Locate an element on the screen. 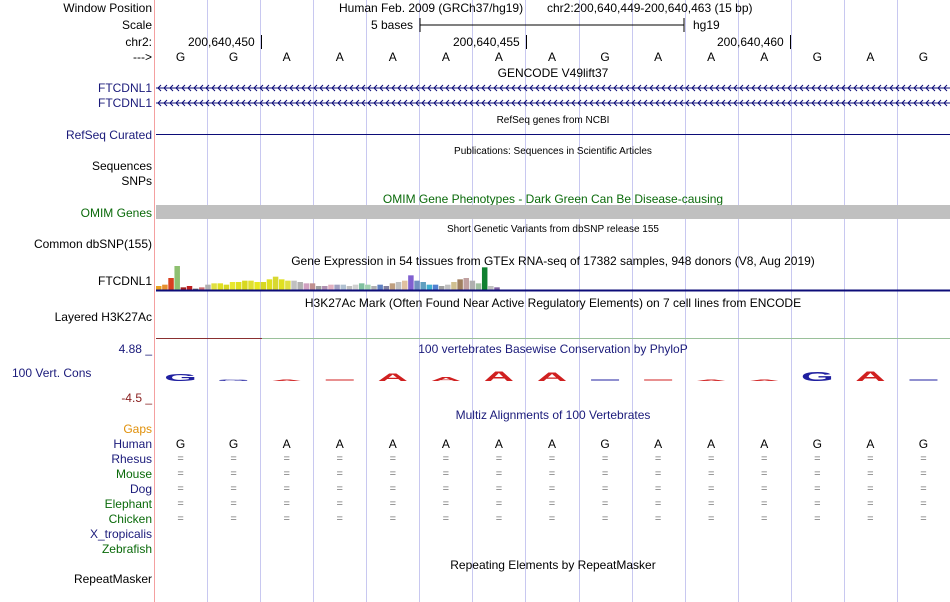 Image resolution: width=950 pixels, height=602 pixels. repeatmasker-track-label: RepeatMasker is located at coordinates (112, 579).